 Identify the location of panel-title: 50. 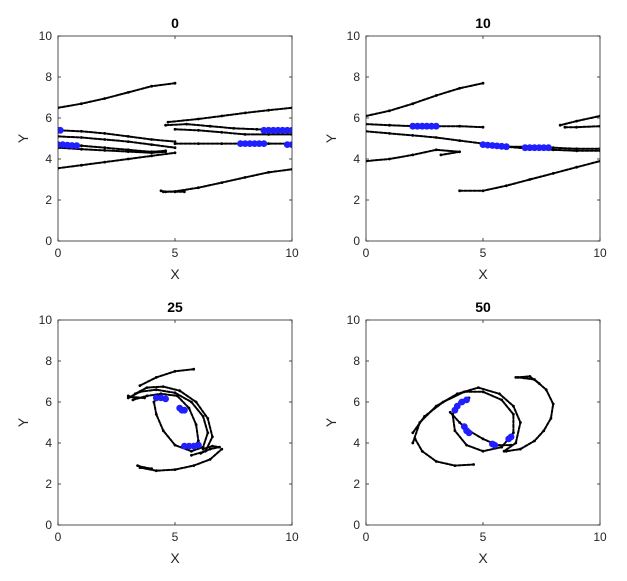
(483, 307).